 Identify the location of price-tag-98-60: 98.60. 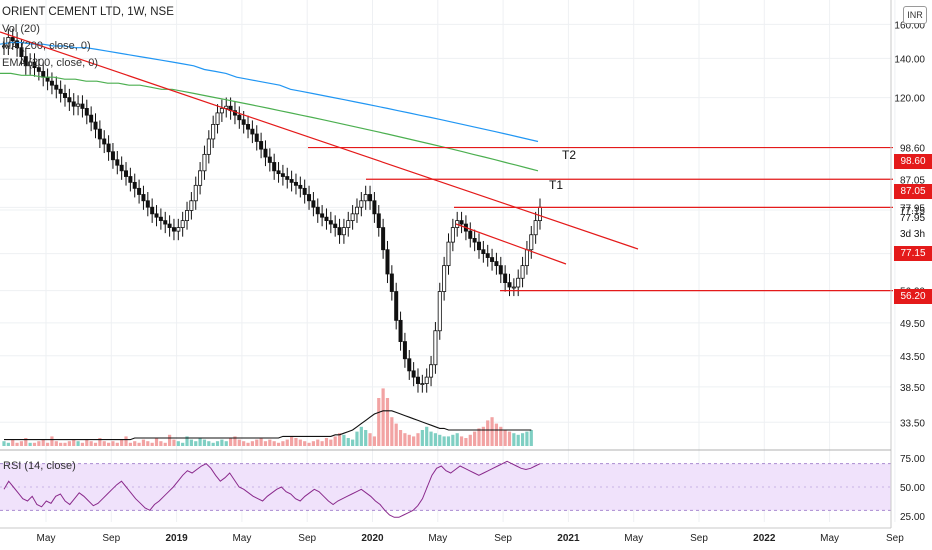
(913, 161).